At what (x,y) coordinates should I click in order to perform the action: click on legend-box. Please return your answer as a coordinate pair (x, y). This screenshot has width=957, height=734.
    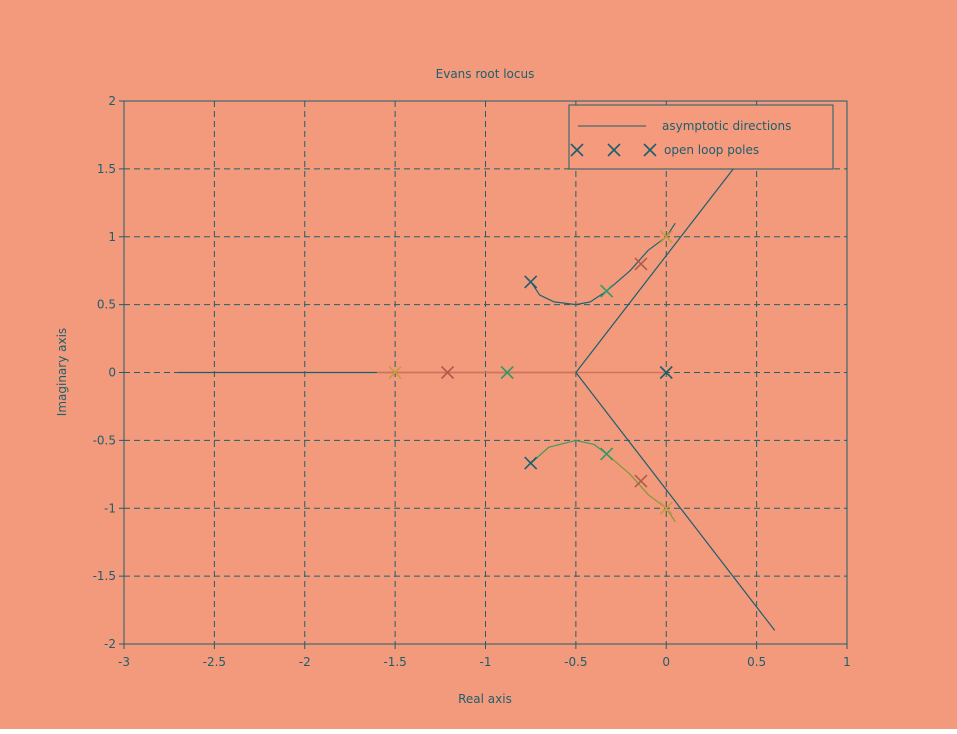
    Looking at the image, I should click on (701, 137).